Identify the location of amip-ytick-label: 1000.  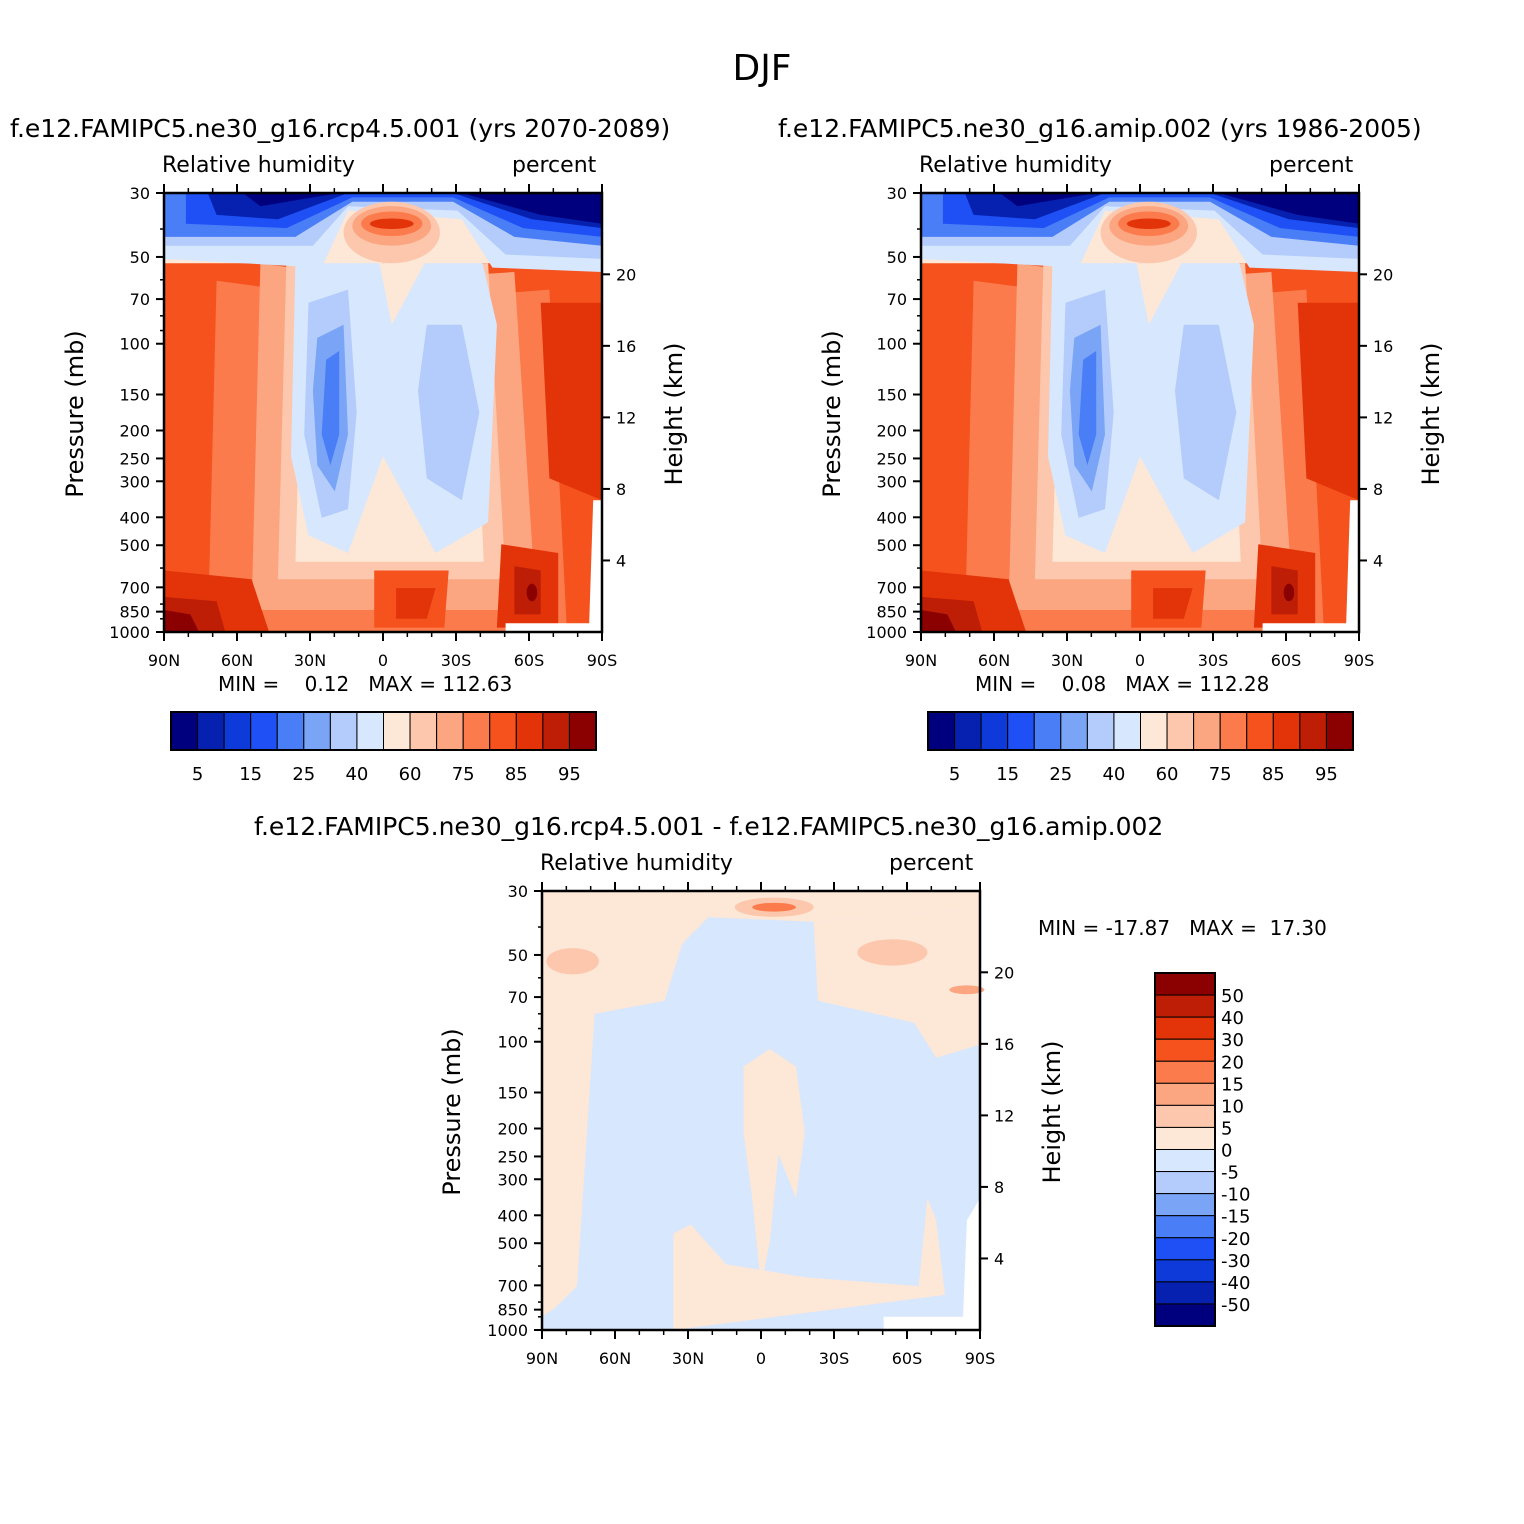
(886, 632).